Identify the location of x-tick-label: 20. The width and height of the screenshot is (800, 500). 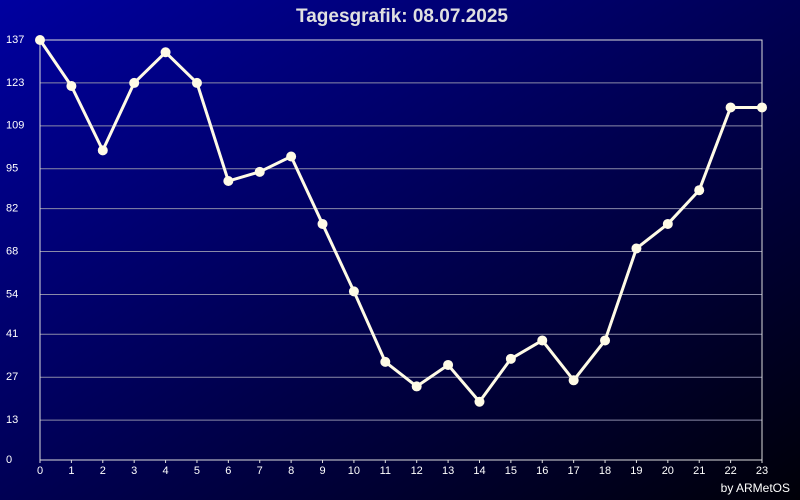
(668, 471).